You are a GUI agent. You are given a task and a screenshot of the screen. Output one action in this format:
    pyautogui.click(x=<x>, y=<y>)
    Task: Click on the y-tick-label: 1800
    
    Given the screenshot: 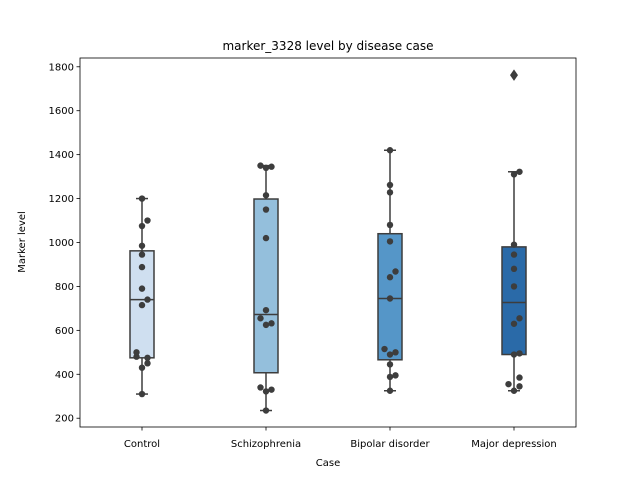 What is the action you would take?
    pyautogui.click(x=61, y=67)
    